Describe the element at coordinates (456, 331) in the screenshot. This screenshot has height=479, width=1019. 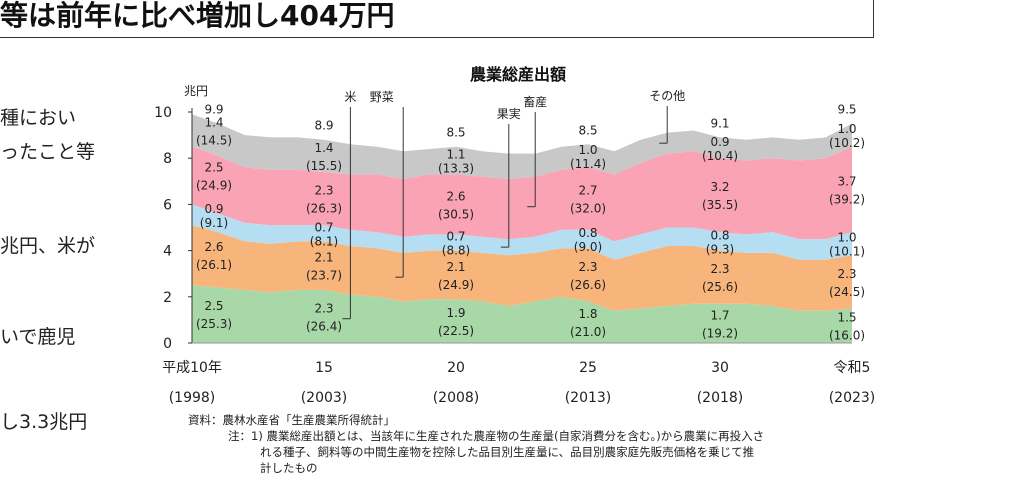
I see `data-share-label: (22.5)` at that location.